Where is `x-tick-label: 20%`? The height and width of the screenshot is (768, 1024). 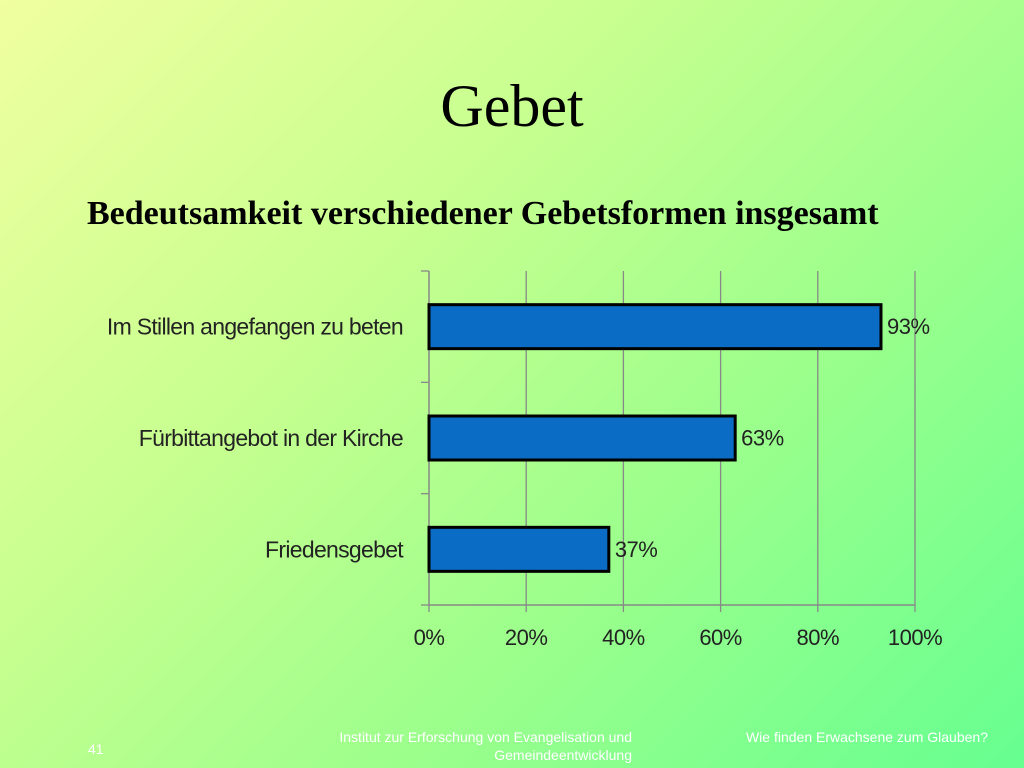 x-tick-label: 20% is located at coordinates (526, 637).